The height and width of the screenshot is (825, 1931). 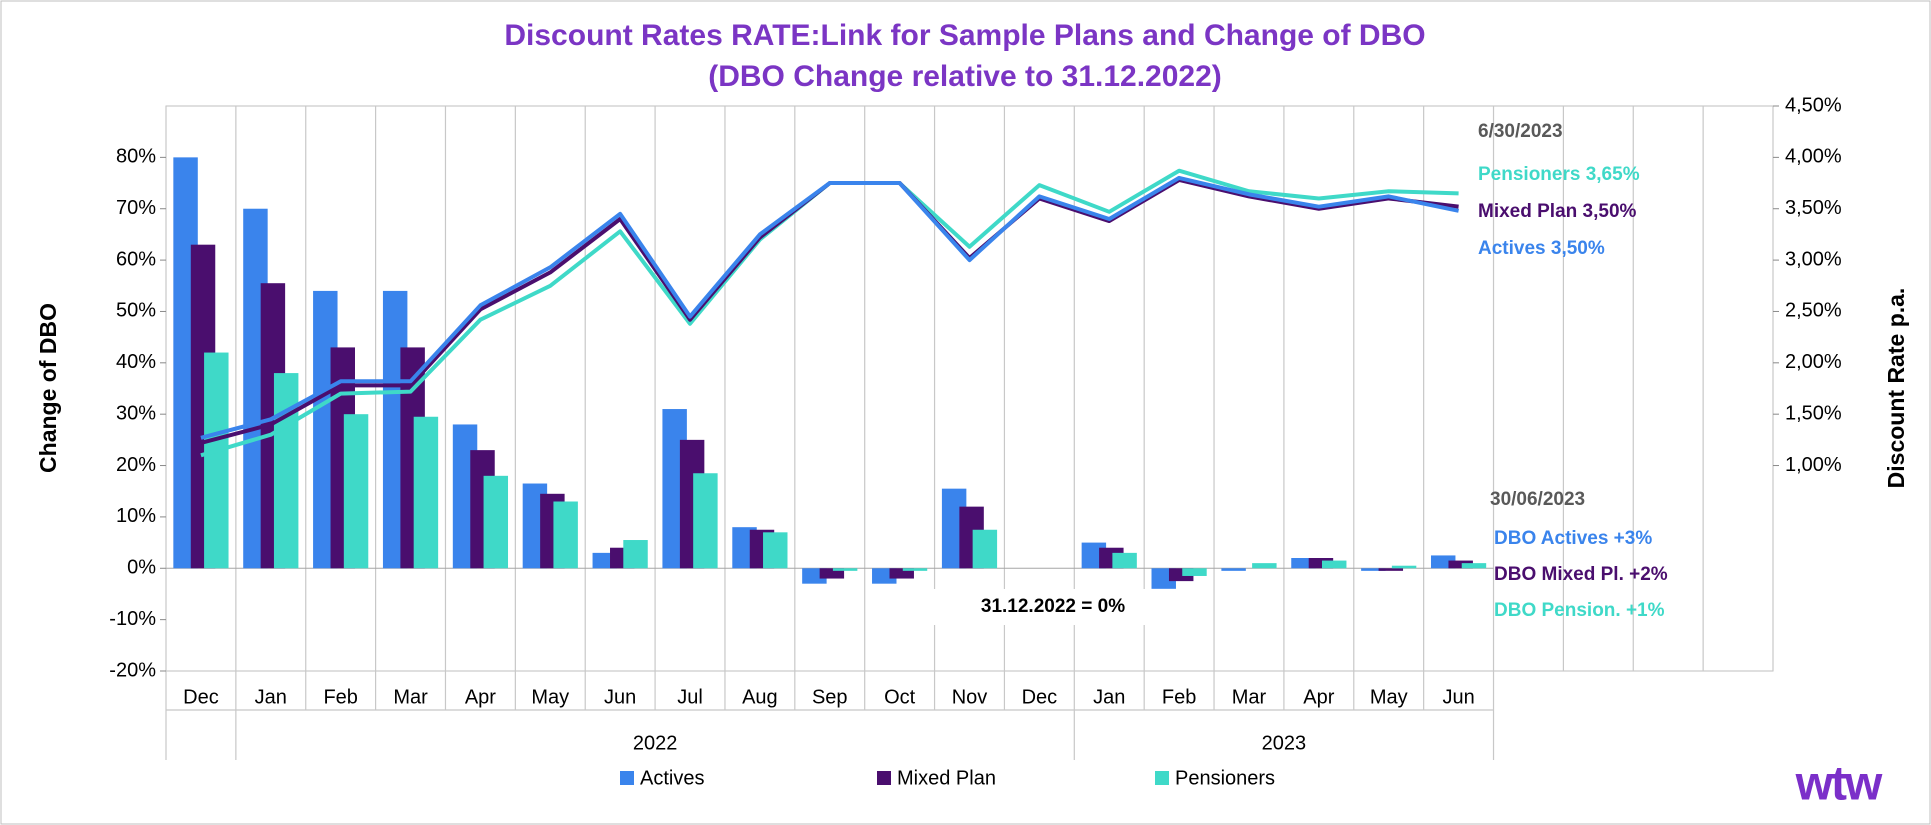 I want to click on group-label: 2023, so click(x=1284, y=743).